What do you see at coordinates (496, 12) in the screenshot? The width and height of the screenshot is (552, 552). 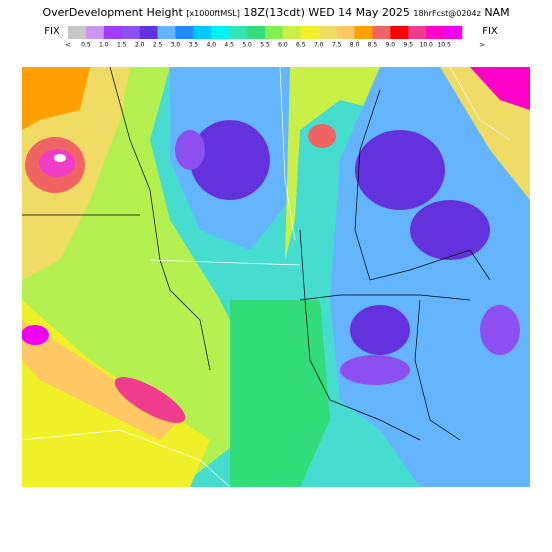 I see `title-part: NAM` at bounding box center [496, 12].